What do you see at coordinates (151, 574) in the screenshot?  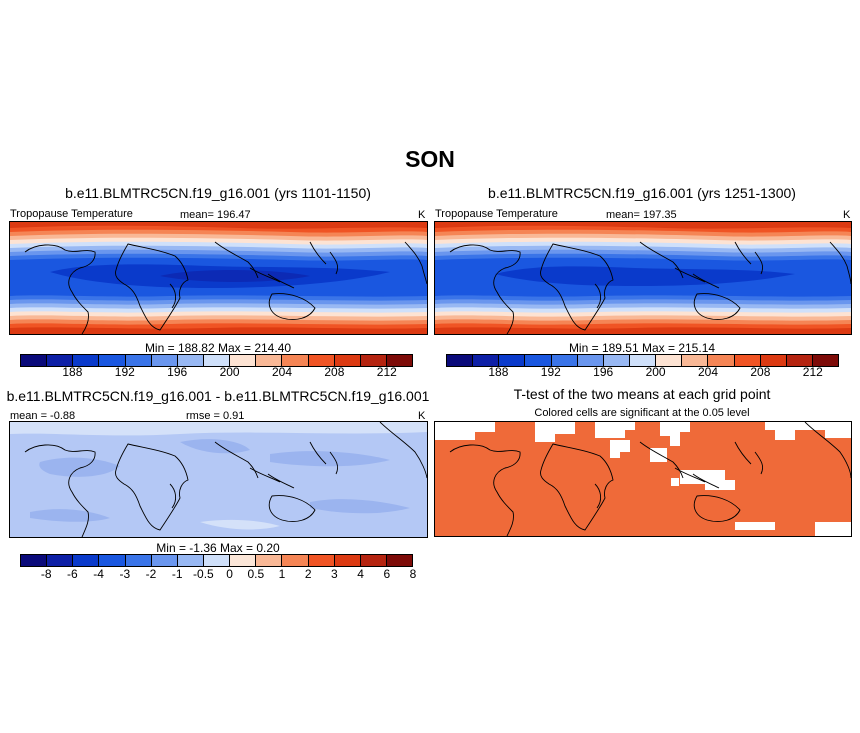 I see `colorbar-tick-label: -2` at bounding box center [151, 574].